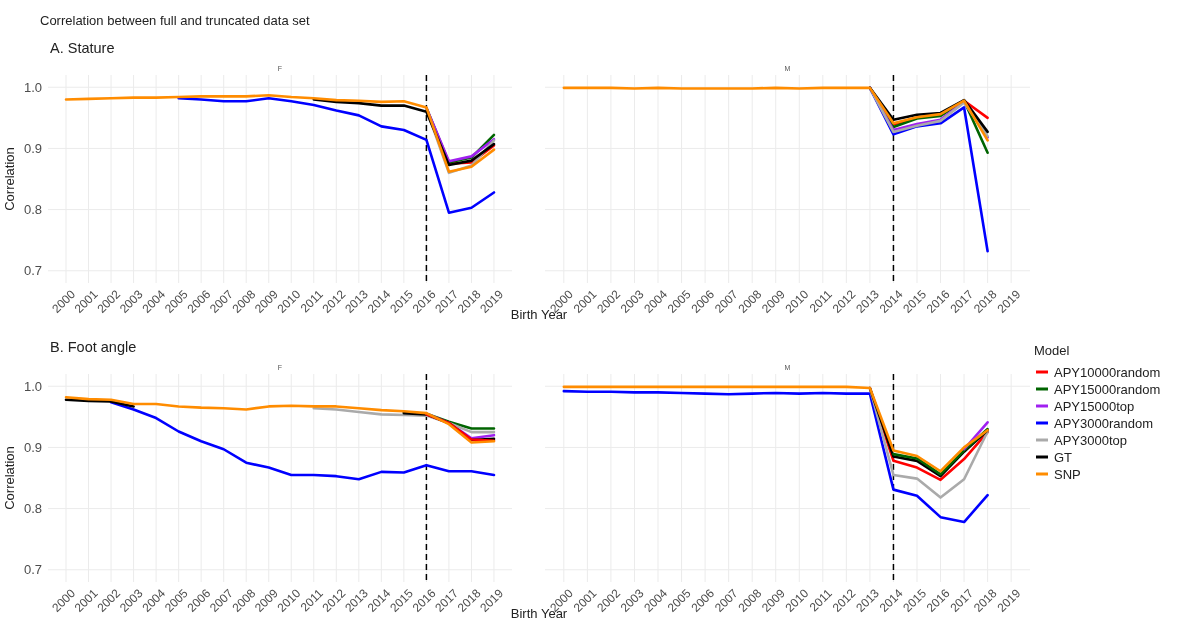 This screenshot has width=1204, height=628. What do you see at coordinates (1104, 423) in the screenshot?
I see `legend-label: APY3000random` at bounding box center [1104, 423].